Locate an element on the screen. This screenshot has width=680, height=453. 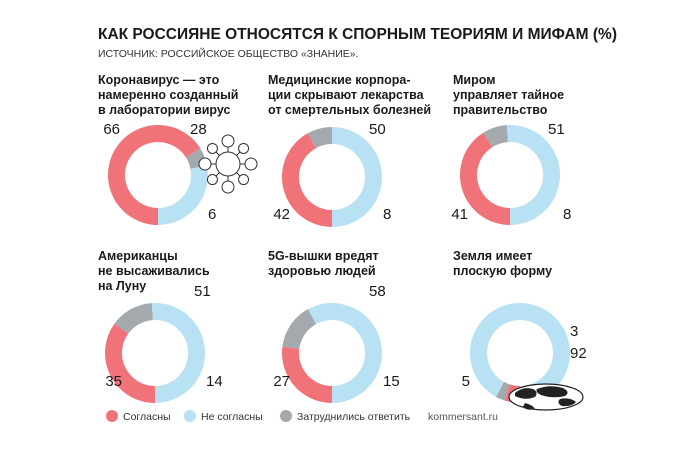
panel-title-line: намеренно созданный is located at coordinates (168, 95).